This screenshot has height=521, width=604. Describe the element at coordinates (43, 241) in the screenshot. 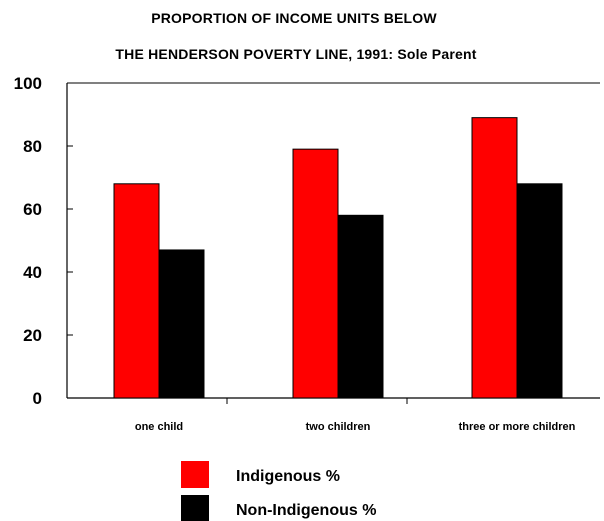

I see `y-axis-ticks: 0 20 40 60 80 100` at that location.